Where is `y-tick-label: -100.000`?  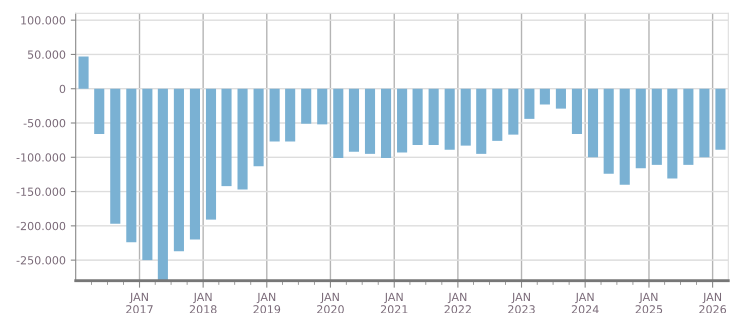 y-tick-label: -100.000 is located at coordinates (41, 157).